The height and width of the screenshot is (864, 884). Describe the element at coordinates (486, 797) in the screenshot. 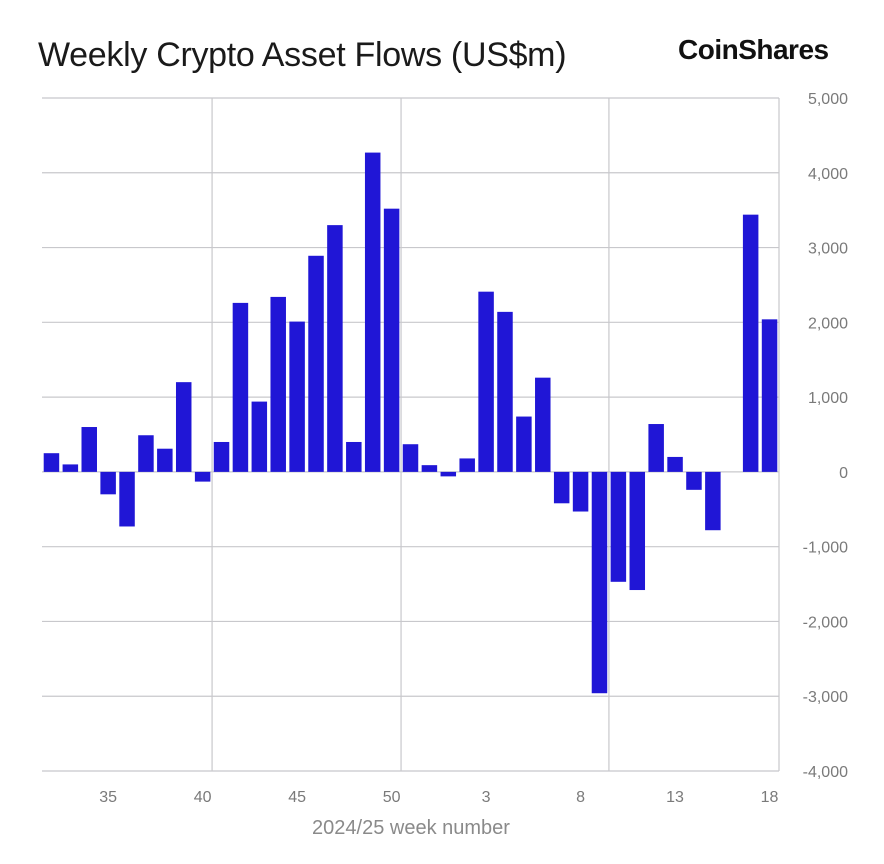

I see `x-tick-label: 3` at that location.